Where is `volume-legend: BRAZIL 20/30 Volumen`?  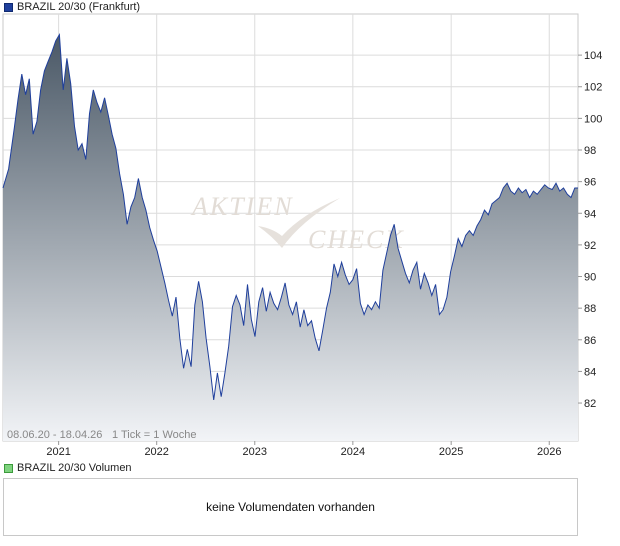
volume-legend: BRAZIL 20/30 Volumen is located at coordinates (68, 468).